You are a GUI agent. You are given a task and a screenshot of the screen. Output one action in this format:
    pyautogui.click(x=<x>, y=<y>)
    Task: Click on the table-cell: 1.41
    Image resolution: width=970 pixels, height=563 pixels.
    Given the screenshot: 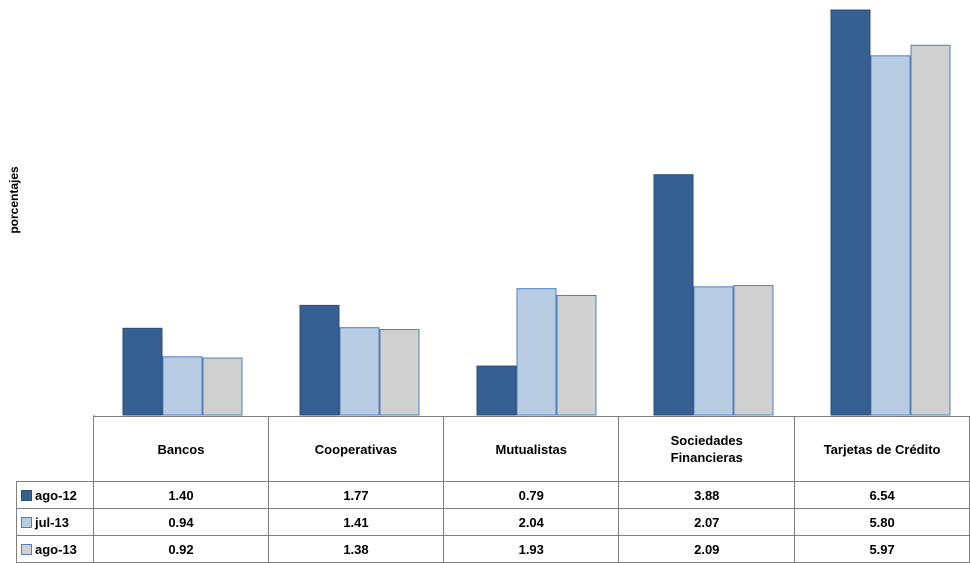 What is the action you would take?
    pyautogui.click(x=356, y=522)
    